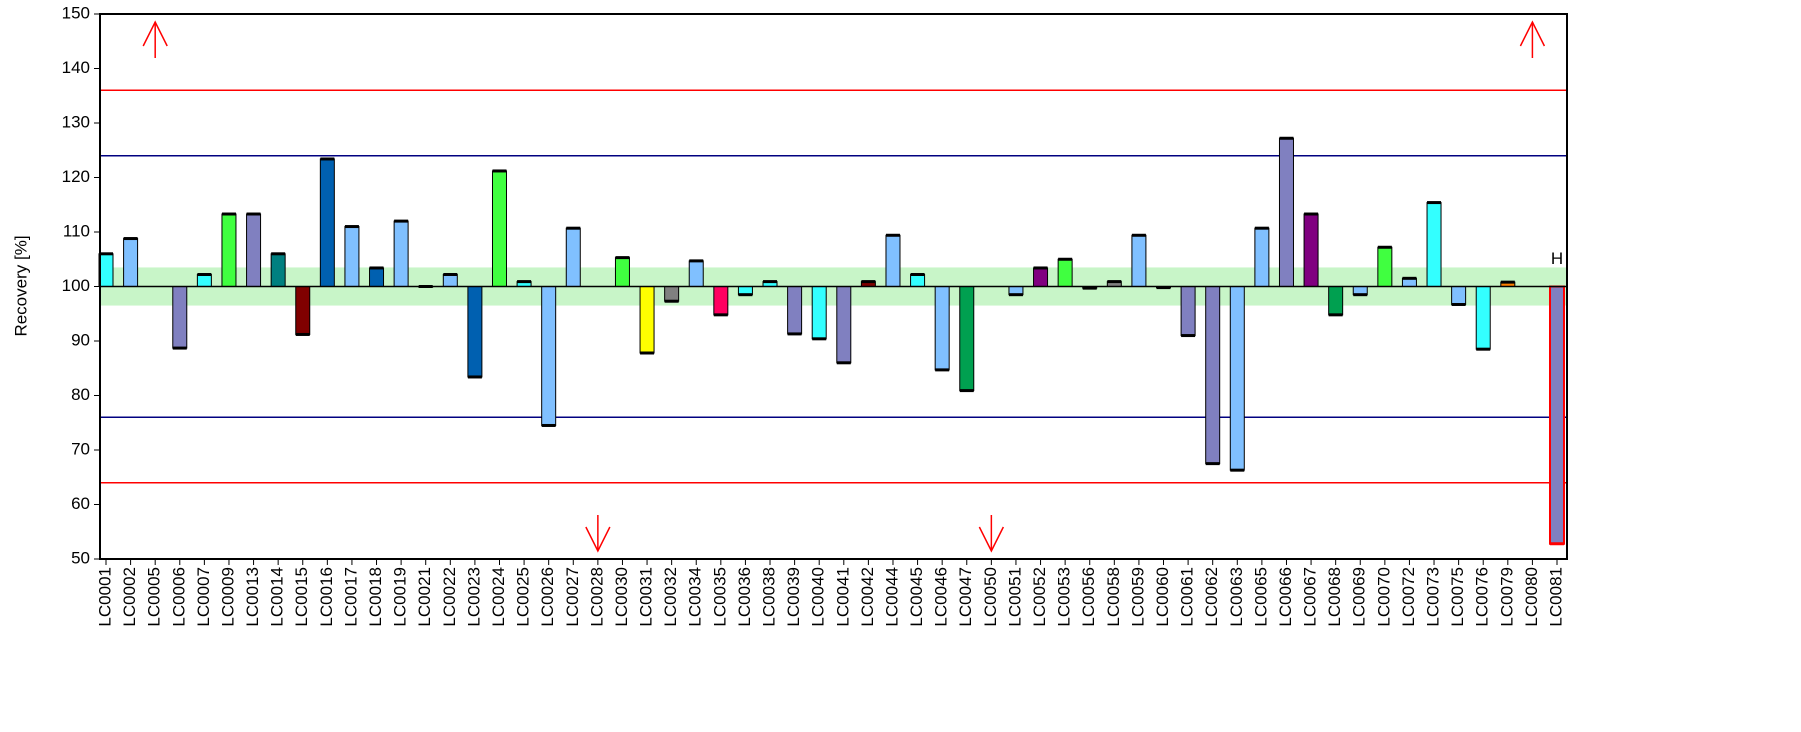  I want to click on x-tick-label: LC0062, so click(1211, 597).